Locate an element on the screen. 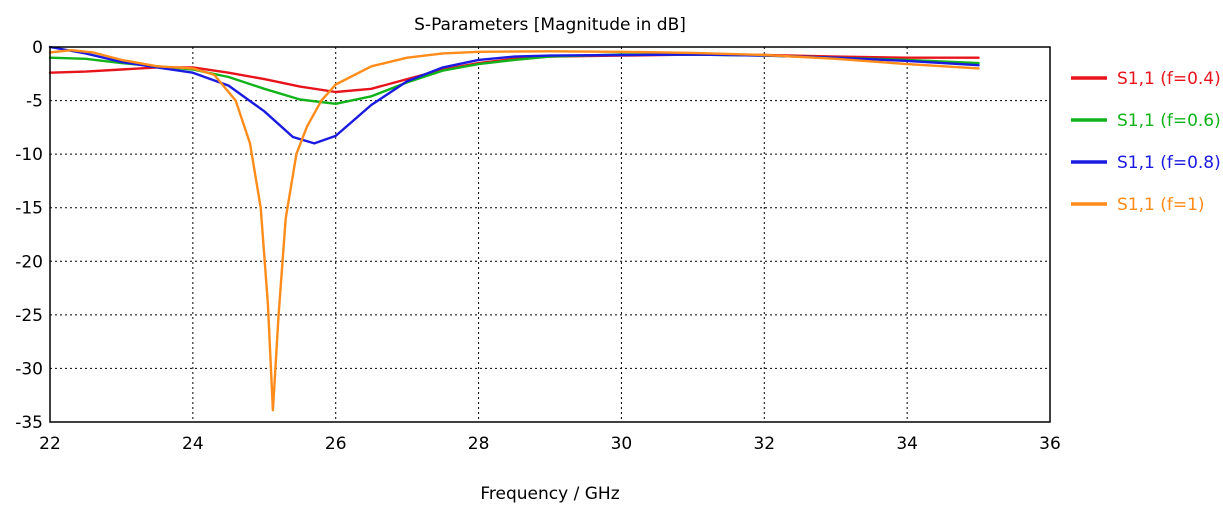  y-tick-label: -35 is located at coordinates (29, 423).